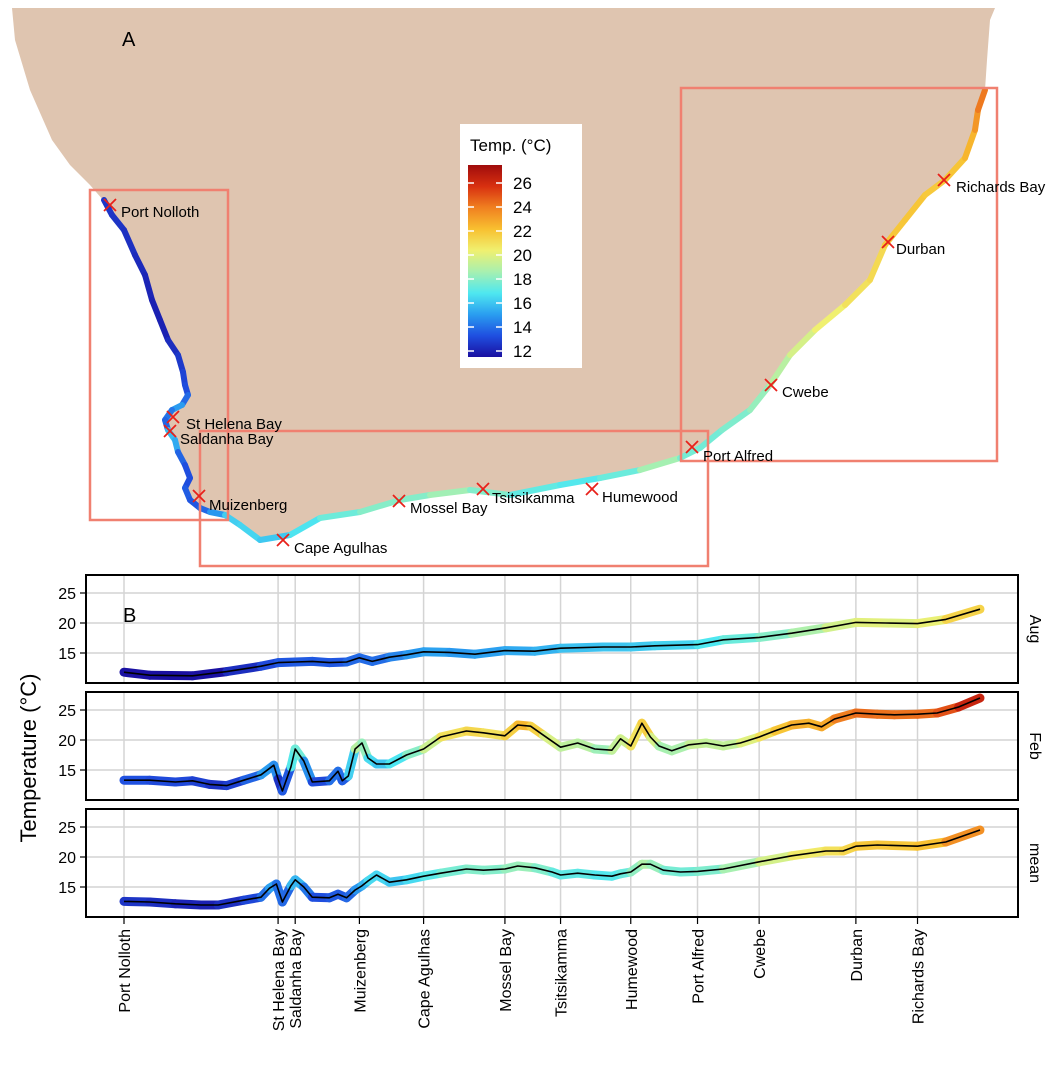  What do you see at coordinates (562, 973) in the screenshot?
I see `x-tick-label: Tsitsikamma` at bounding box center [562, 973].